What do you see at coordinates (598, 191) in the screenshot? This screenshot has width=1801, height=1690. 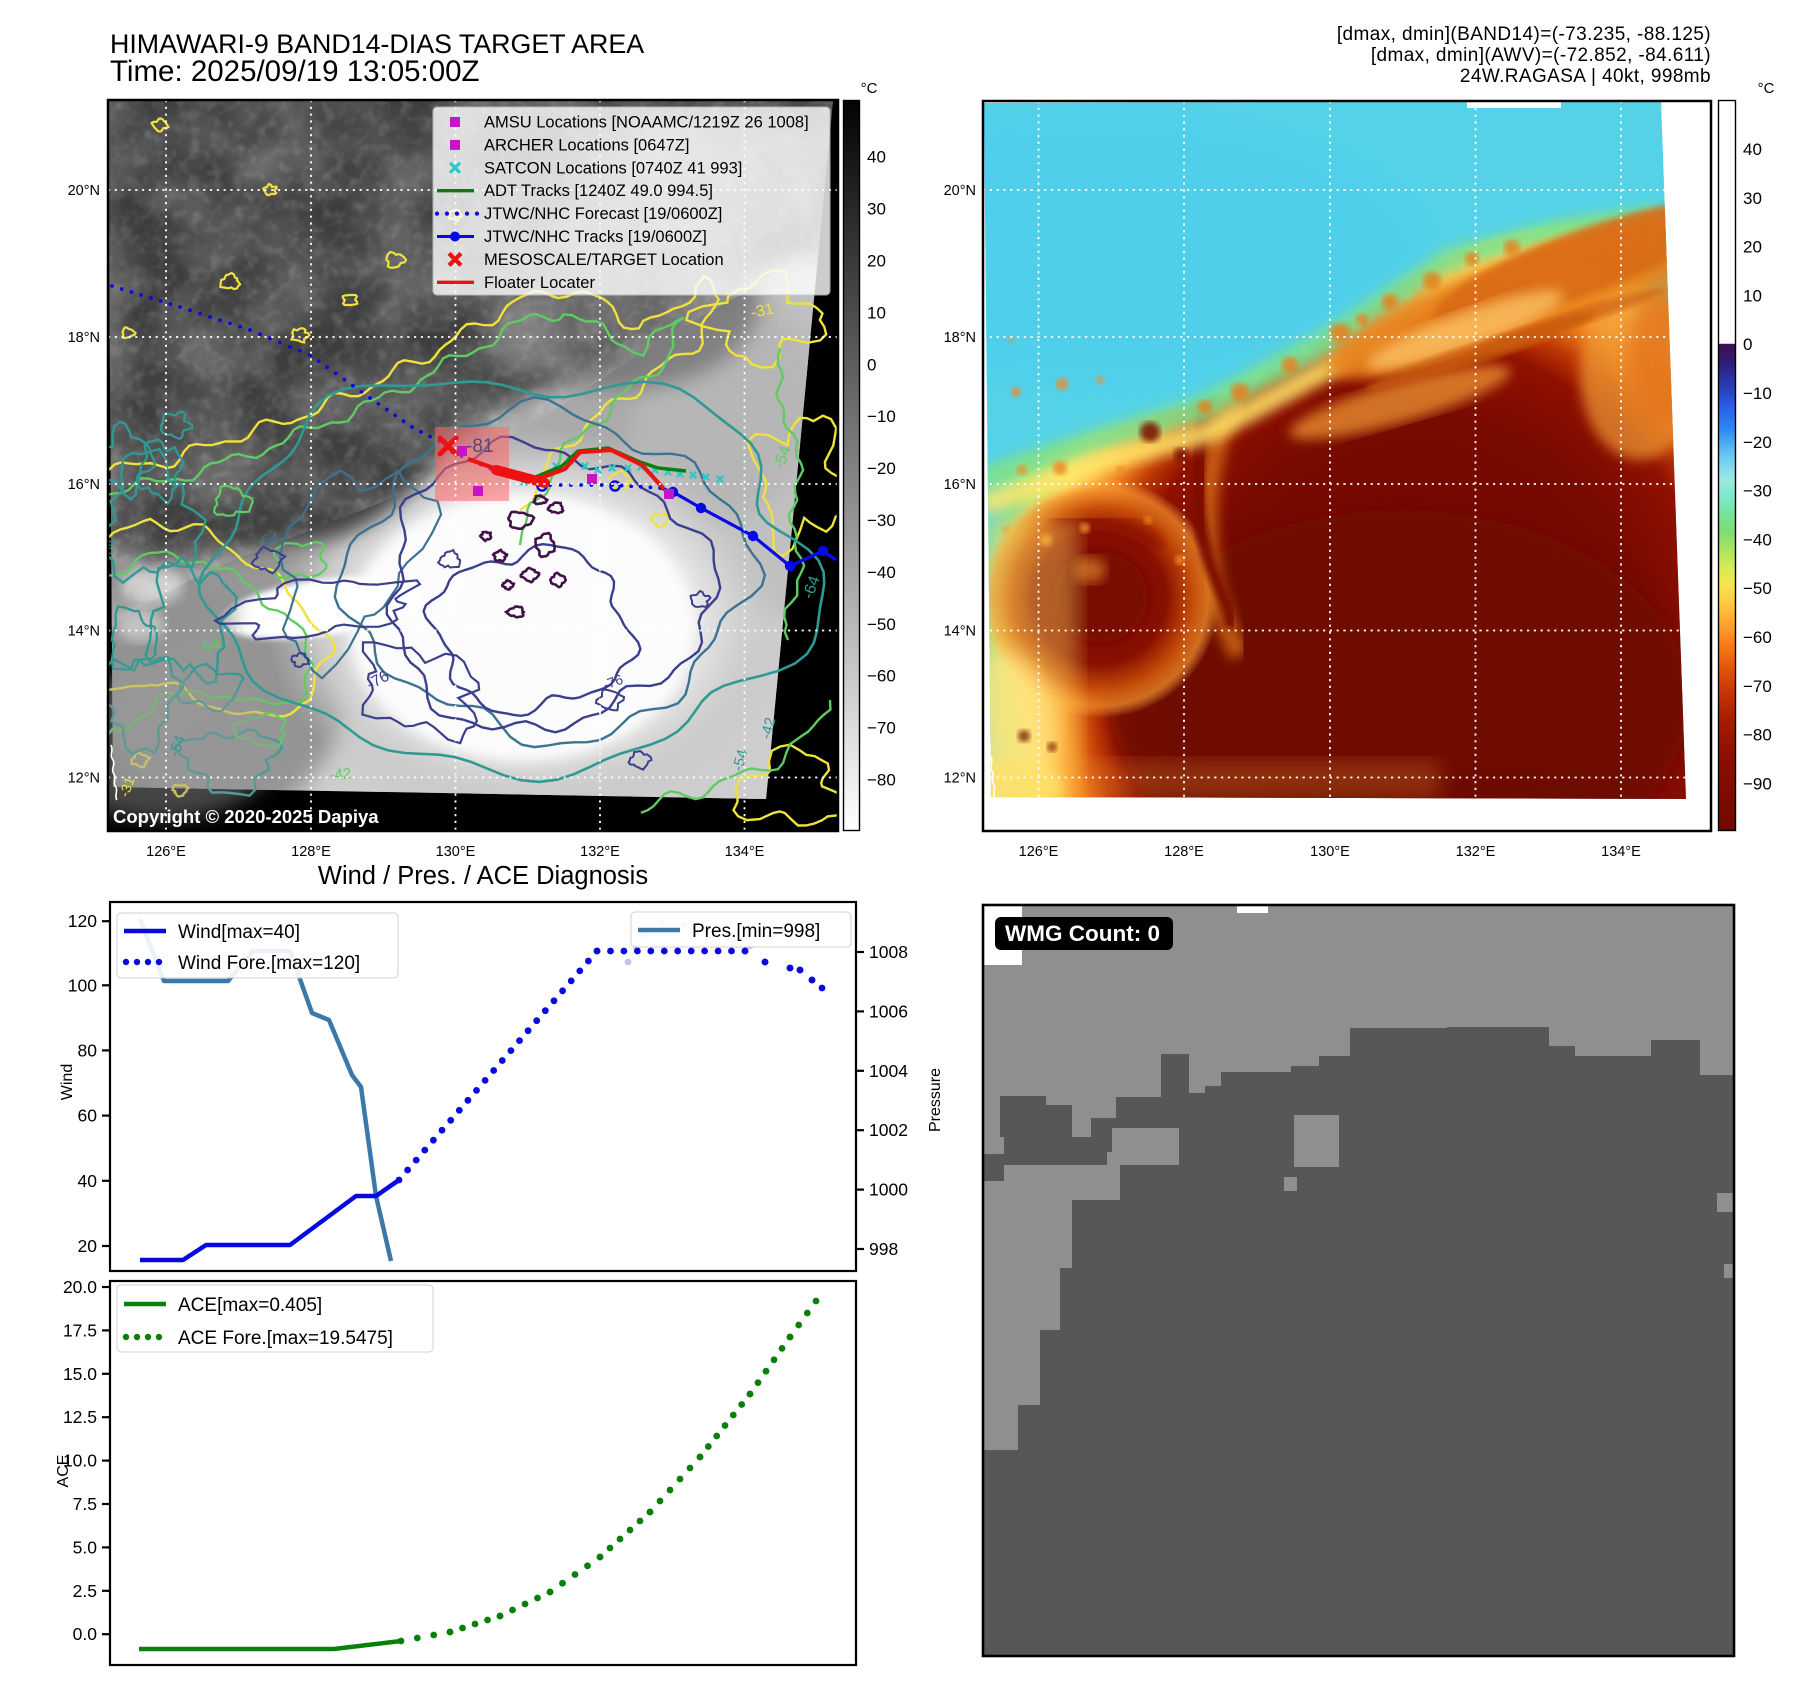 I see `svg-text: ADT Tracks [1240Z 49.0 994.5]` at bounding box center [598, 191].